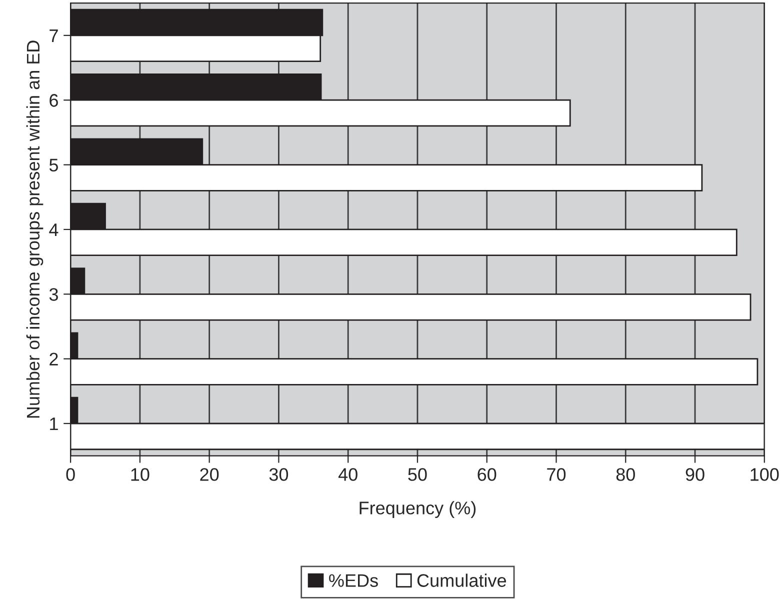 Image resolution: width=784 pixels, height=616 pixels. Describe the element at coordinates (278, 474) in the screenshot. I see `x-tick-label: 30` at that location.